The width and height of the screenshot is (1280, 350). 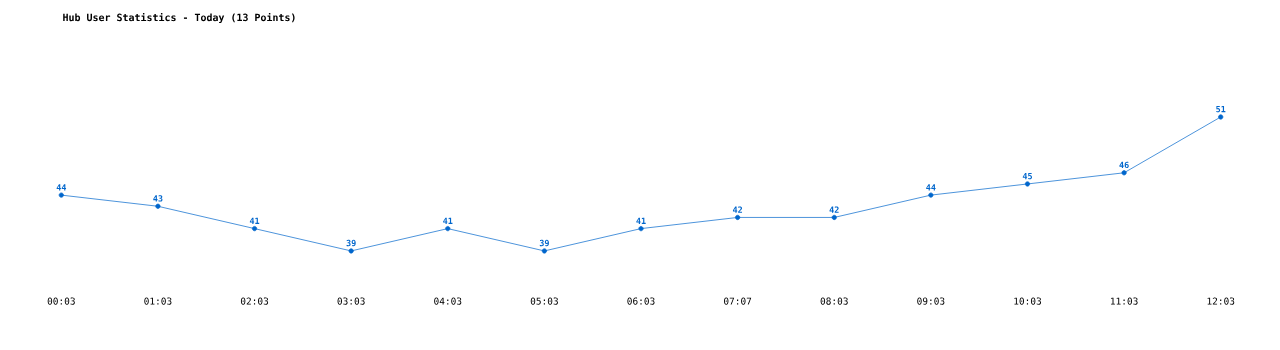 What do you see at coordinates (1221, 301) in the screenshot?
I see `x-tick-label: 12:03` at bounding box center [1221, 301].